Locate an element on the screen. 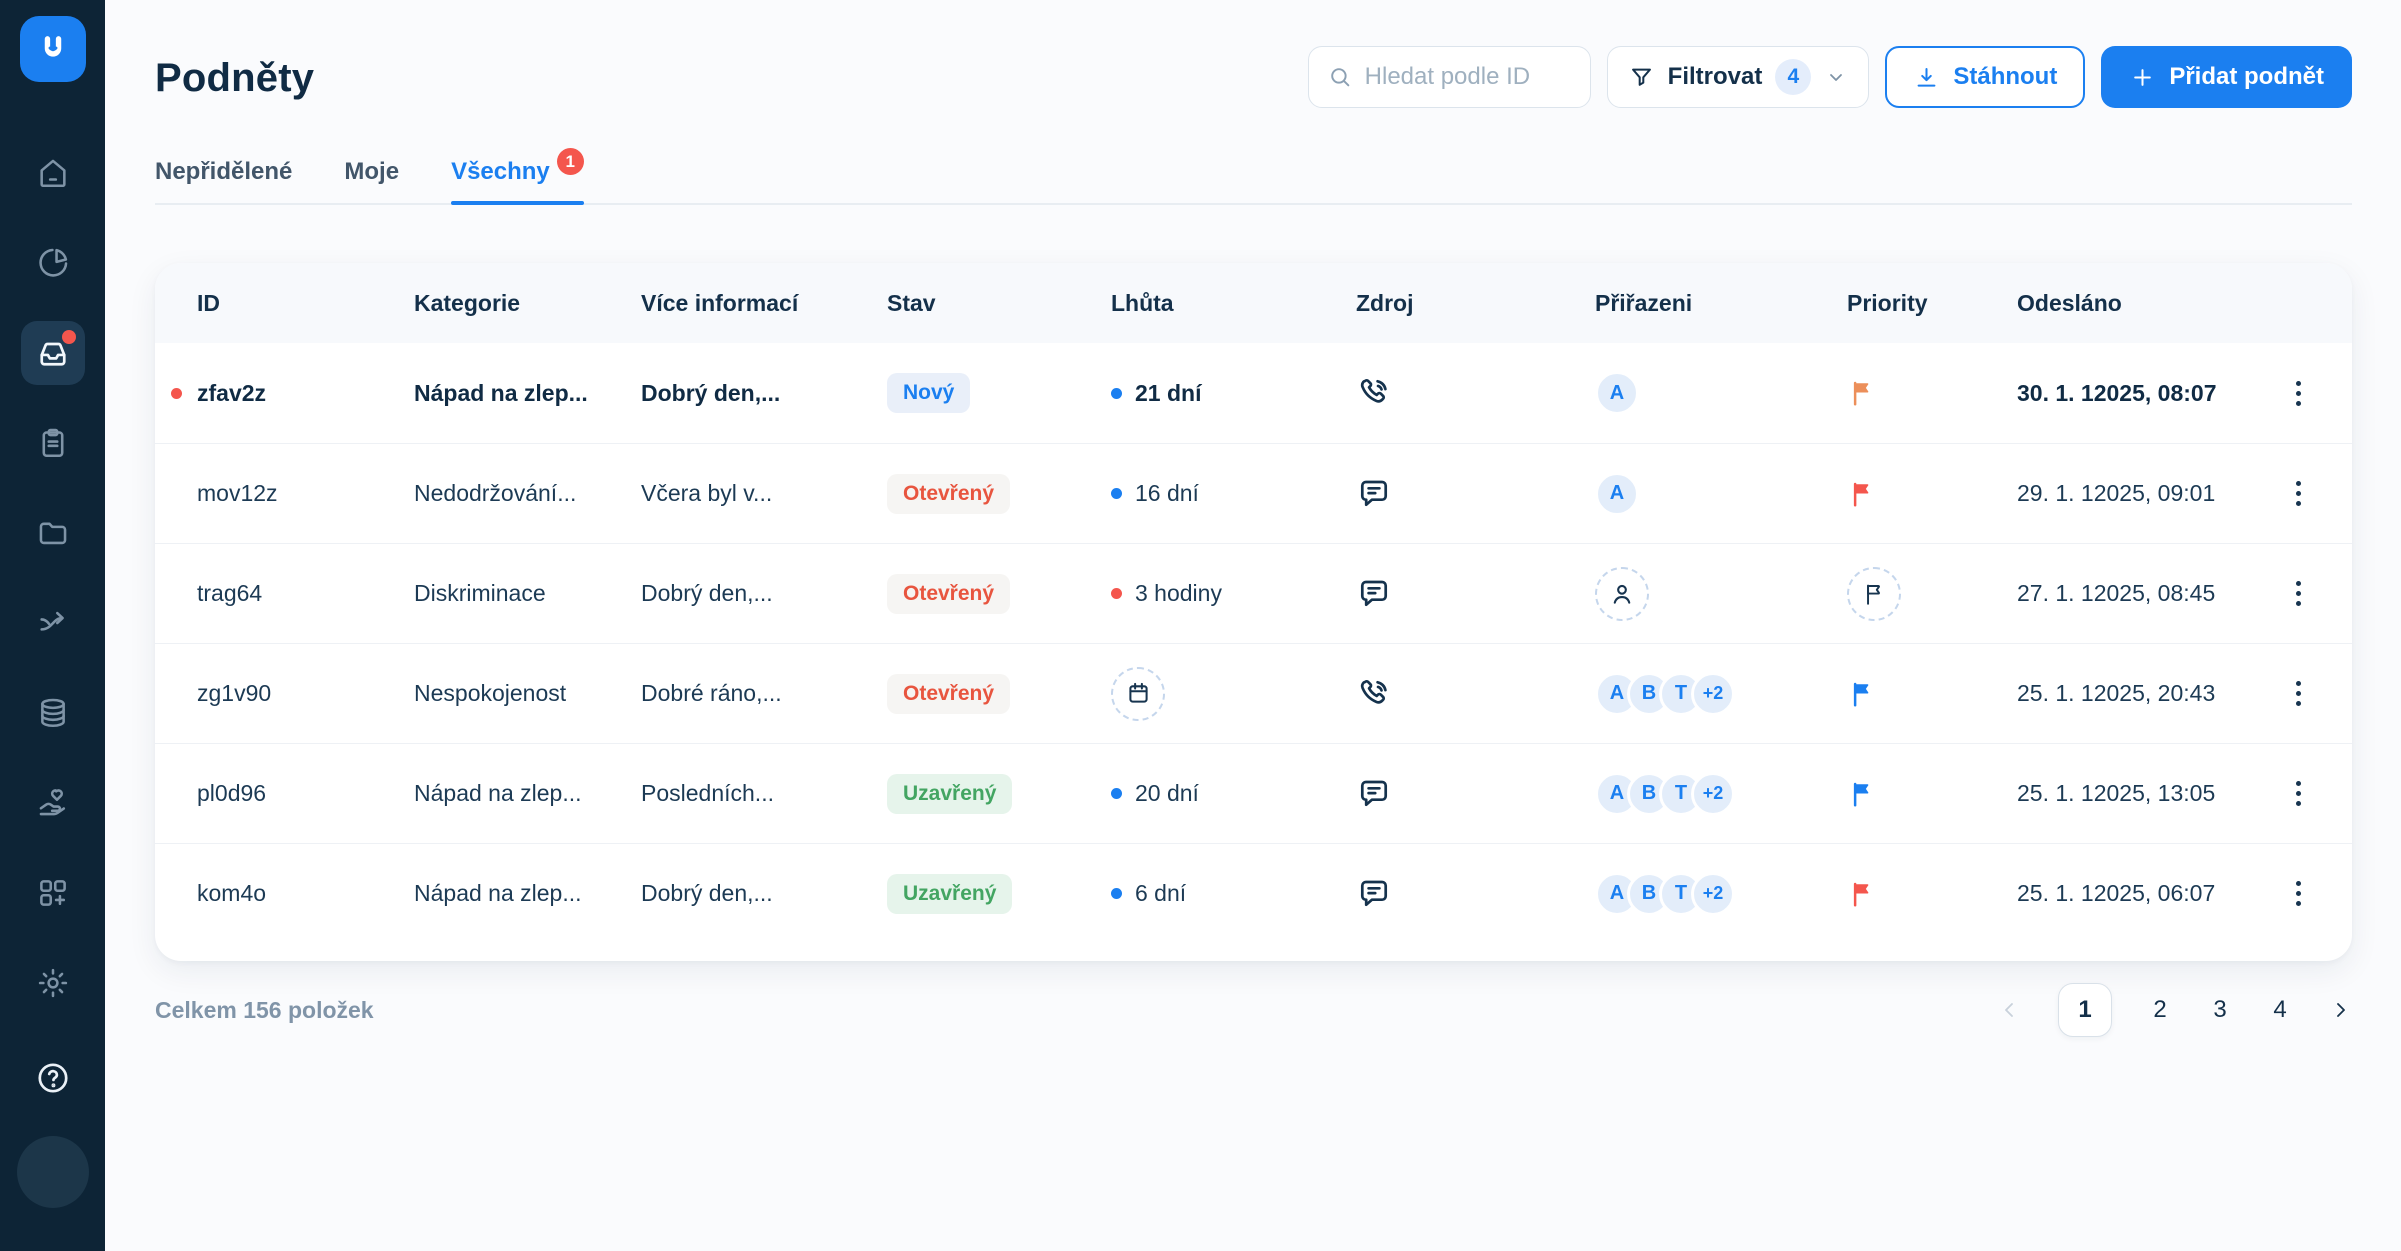 This screenshot has height=1251, width=2401. column-header: Odesláno is located at coordinates (2069, 302).